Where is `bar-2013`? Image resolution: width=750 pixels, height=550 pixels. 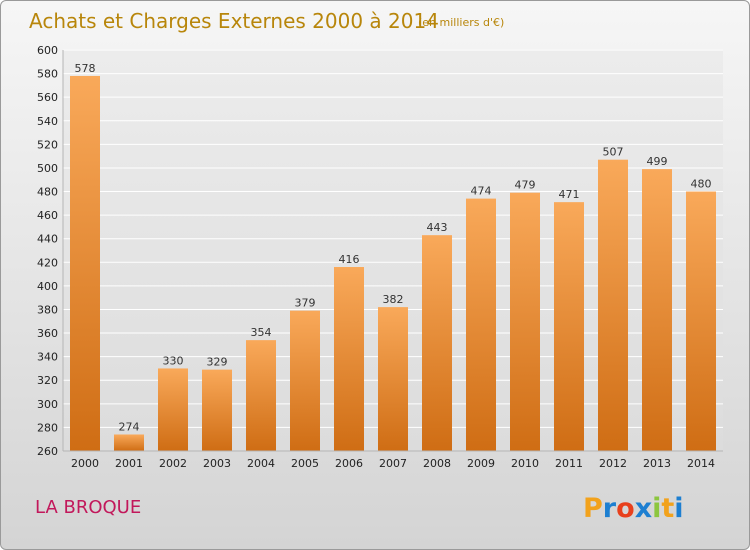
bar-2013 is located at coordinates (657, 310).